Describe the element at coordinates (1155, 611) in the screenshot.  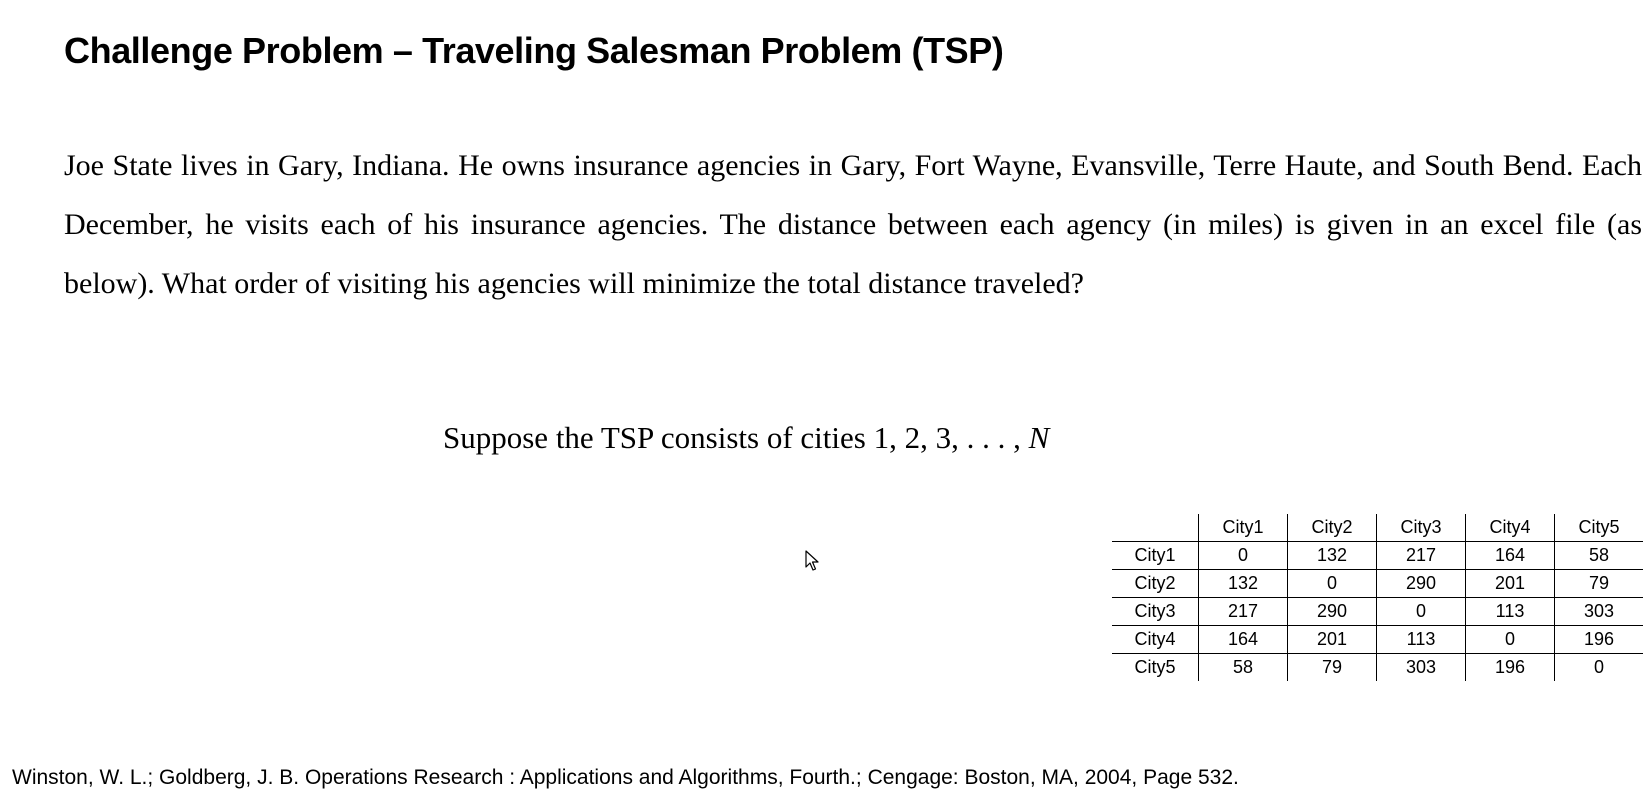
I see `row-header: City3` at that location.